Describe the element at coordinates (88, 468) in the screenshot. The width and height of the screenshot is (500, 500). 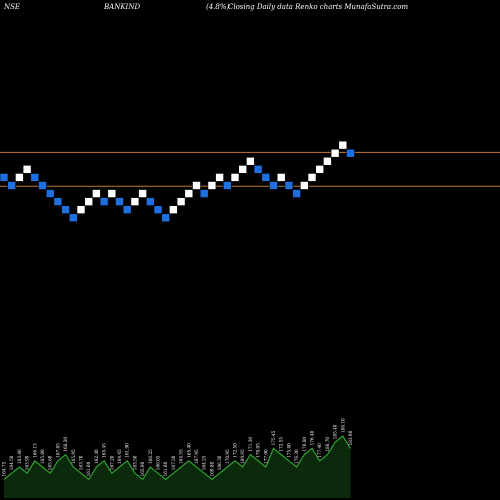
I see `volume-label-11: 161.60` at that location.